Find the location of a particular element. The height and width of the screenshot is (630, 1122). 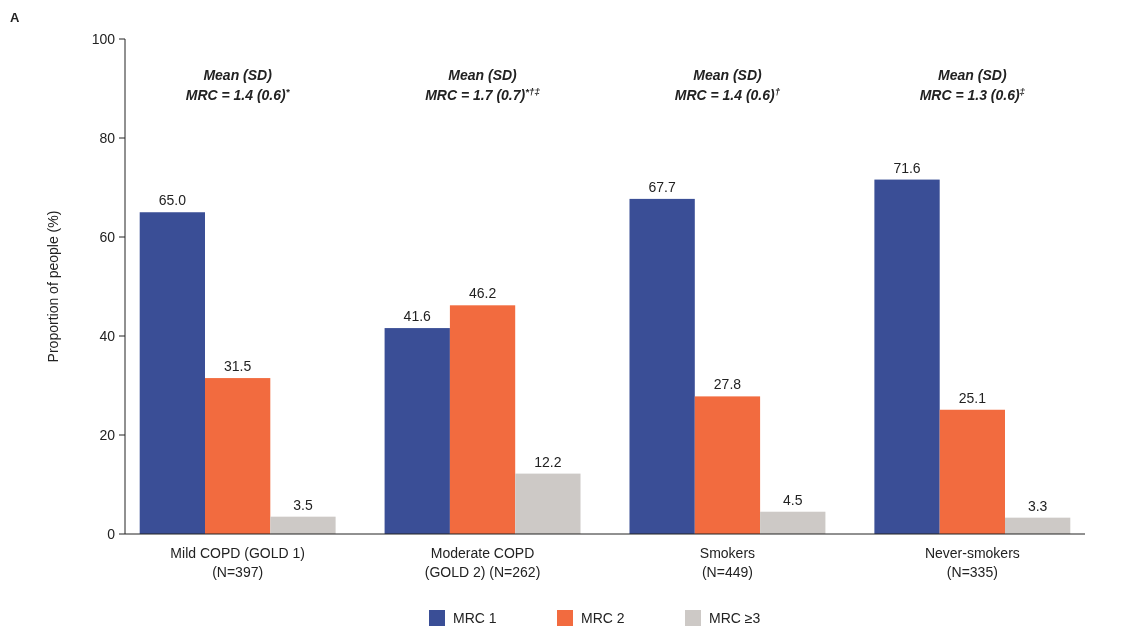

data-label: 46.2 is located at coordinates (482, 293).